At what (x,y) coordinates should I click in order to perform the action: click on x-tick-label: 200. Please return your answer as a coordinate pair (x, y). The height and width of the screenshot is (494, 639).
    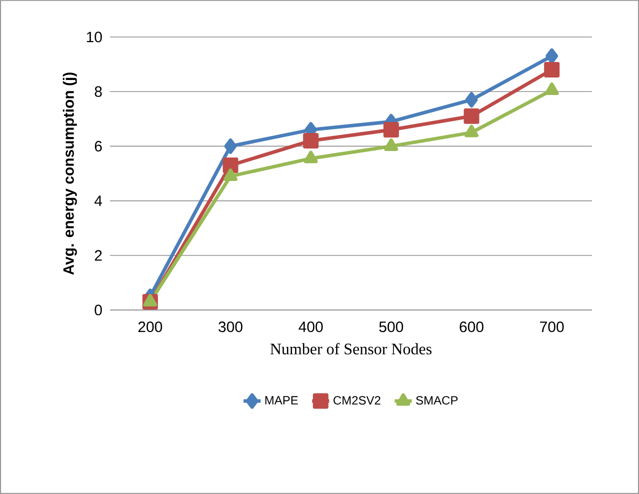
    Looking at the image, I should click on (150, 327).